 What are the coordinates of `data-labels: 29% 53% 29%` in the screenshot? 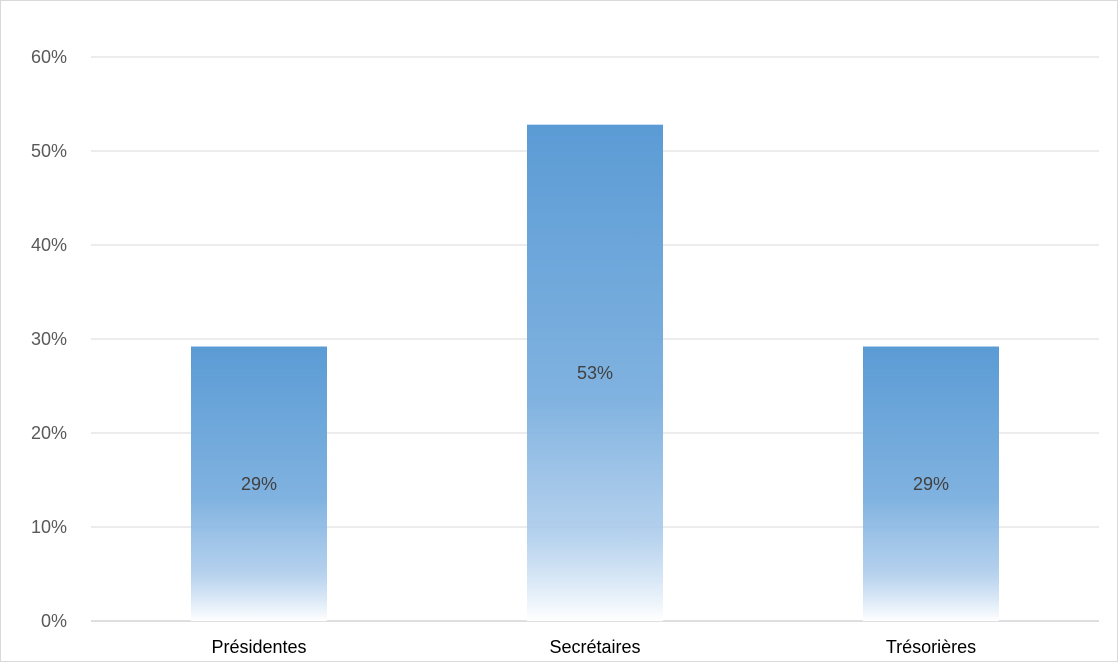 It's located at (595, 428).